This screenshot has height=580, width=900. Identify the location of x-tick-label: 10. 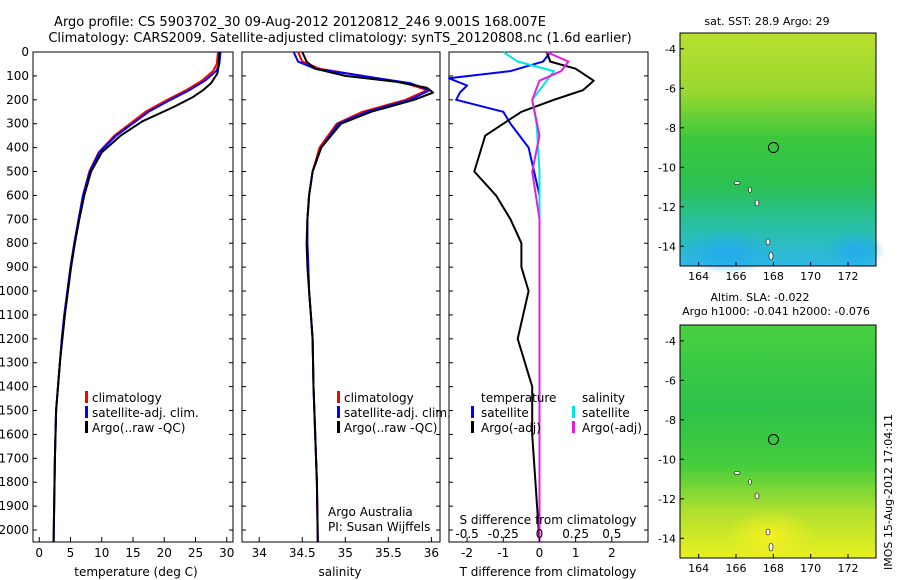
(101, 553).